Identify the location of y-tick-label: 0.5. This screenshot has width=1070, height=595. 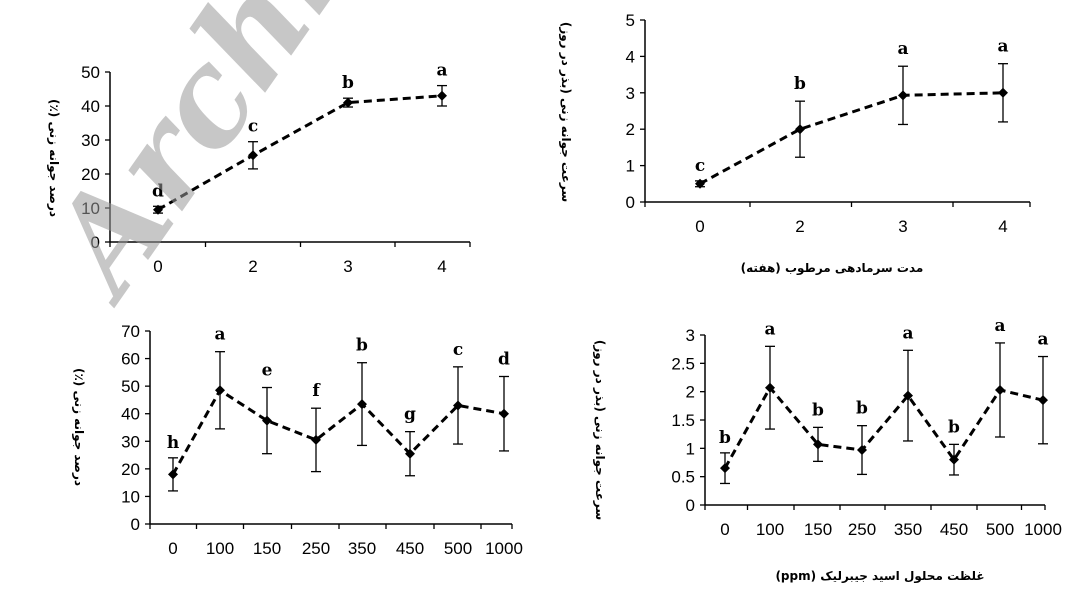
(683, 477).